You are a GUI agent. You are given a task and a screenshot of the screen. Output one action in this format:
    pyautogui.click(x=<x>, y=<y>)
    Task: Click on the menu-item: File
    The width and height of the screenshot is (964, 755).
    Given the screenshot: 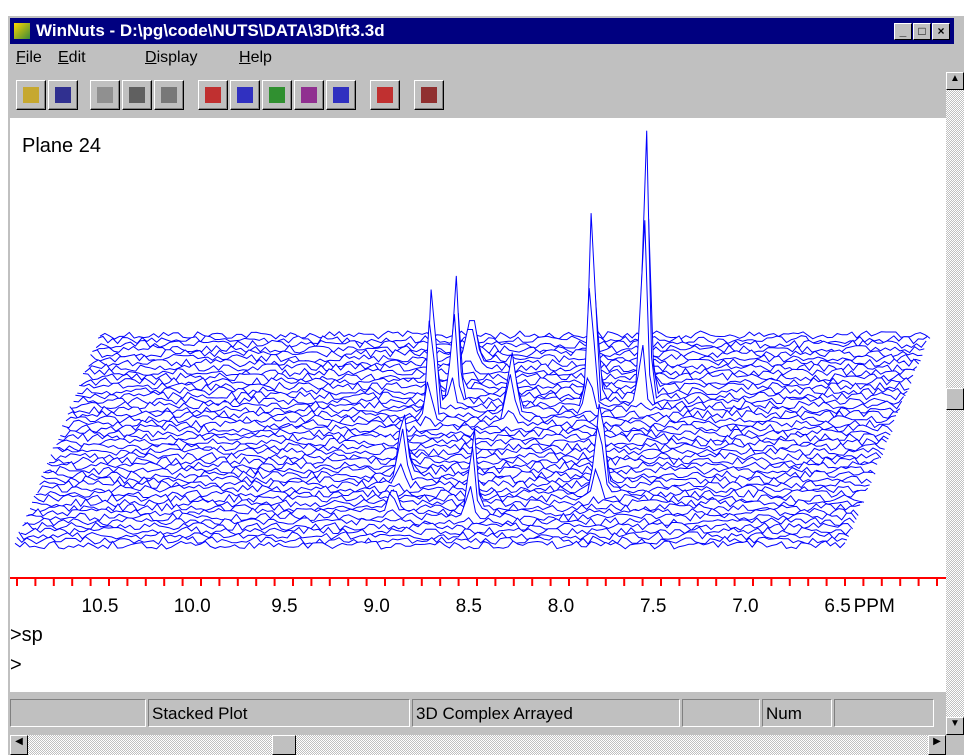 What is the action you would take?
    pyautogui.click(x=29, y=57)
    